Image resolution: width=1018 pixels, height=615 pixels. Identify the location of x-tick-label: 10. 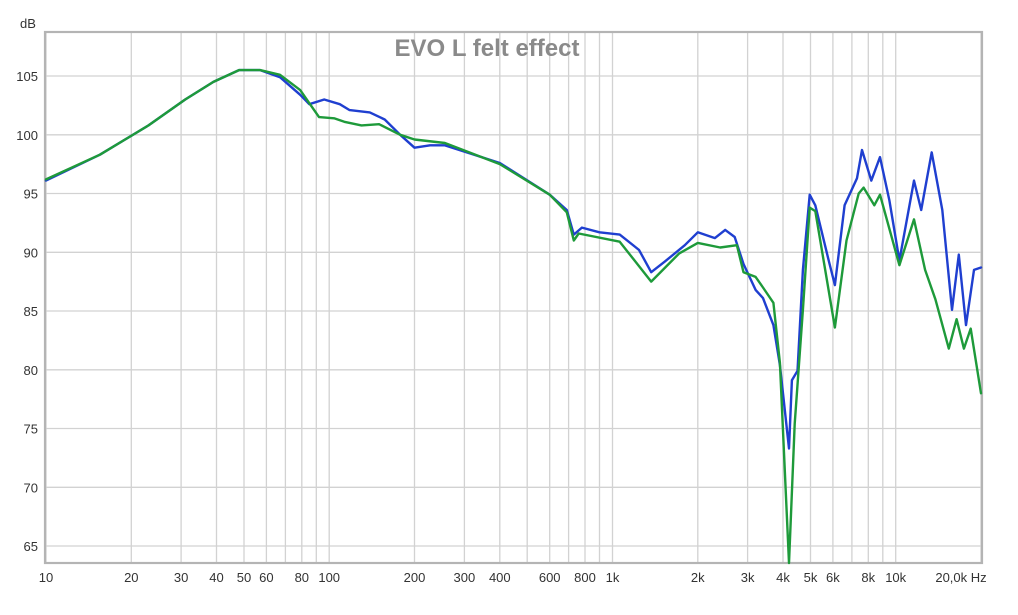
(46, 577).